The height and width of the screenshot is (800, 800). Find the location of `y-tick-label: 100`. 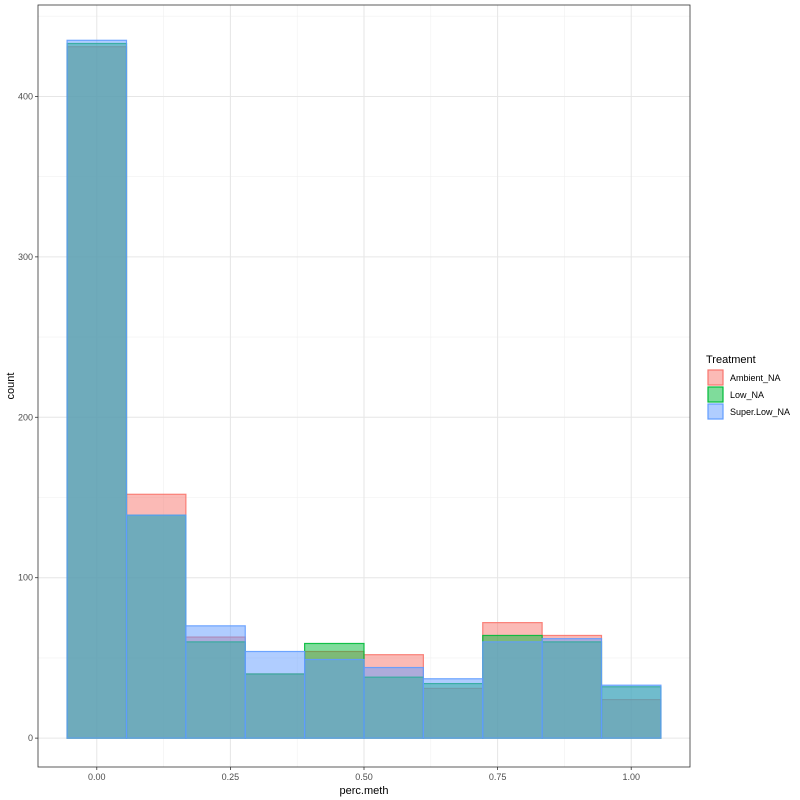

y-tick-label: 100 is located at coordinates (25, 578).